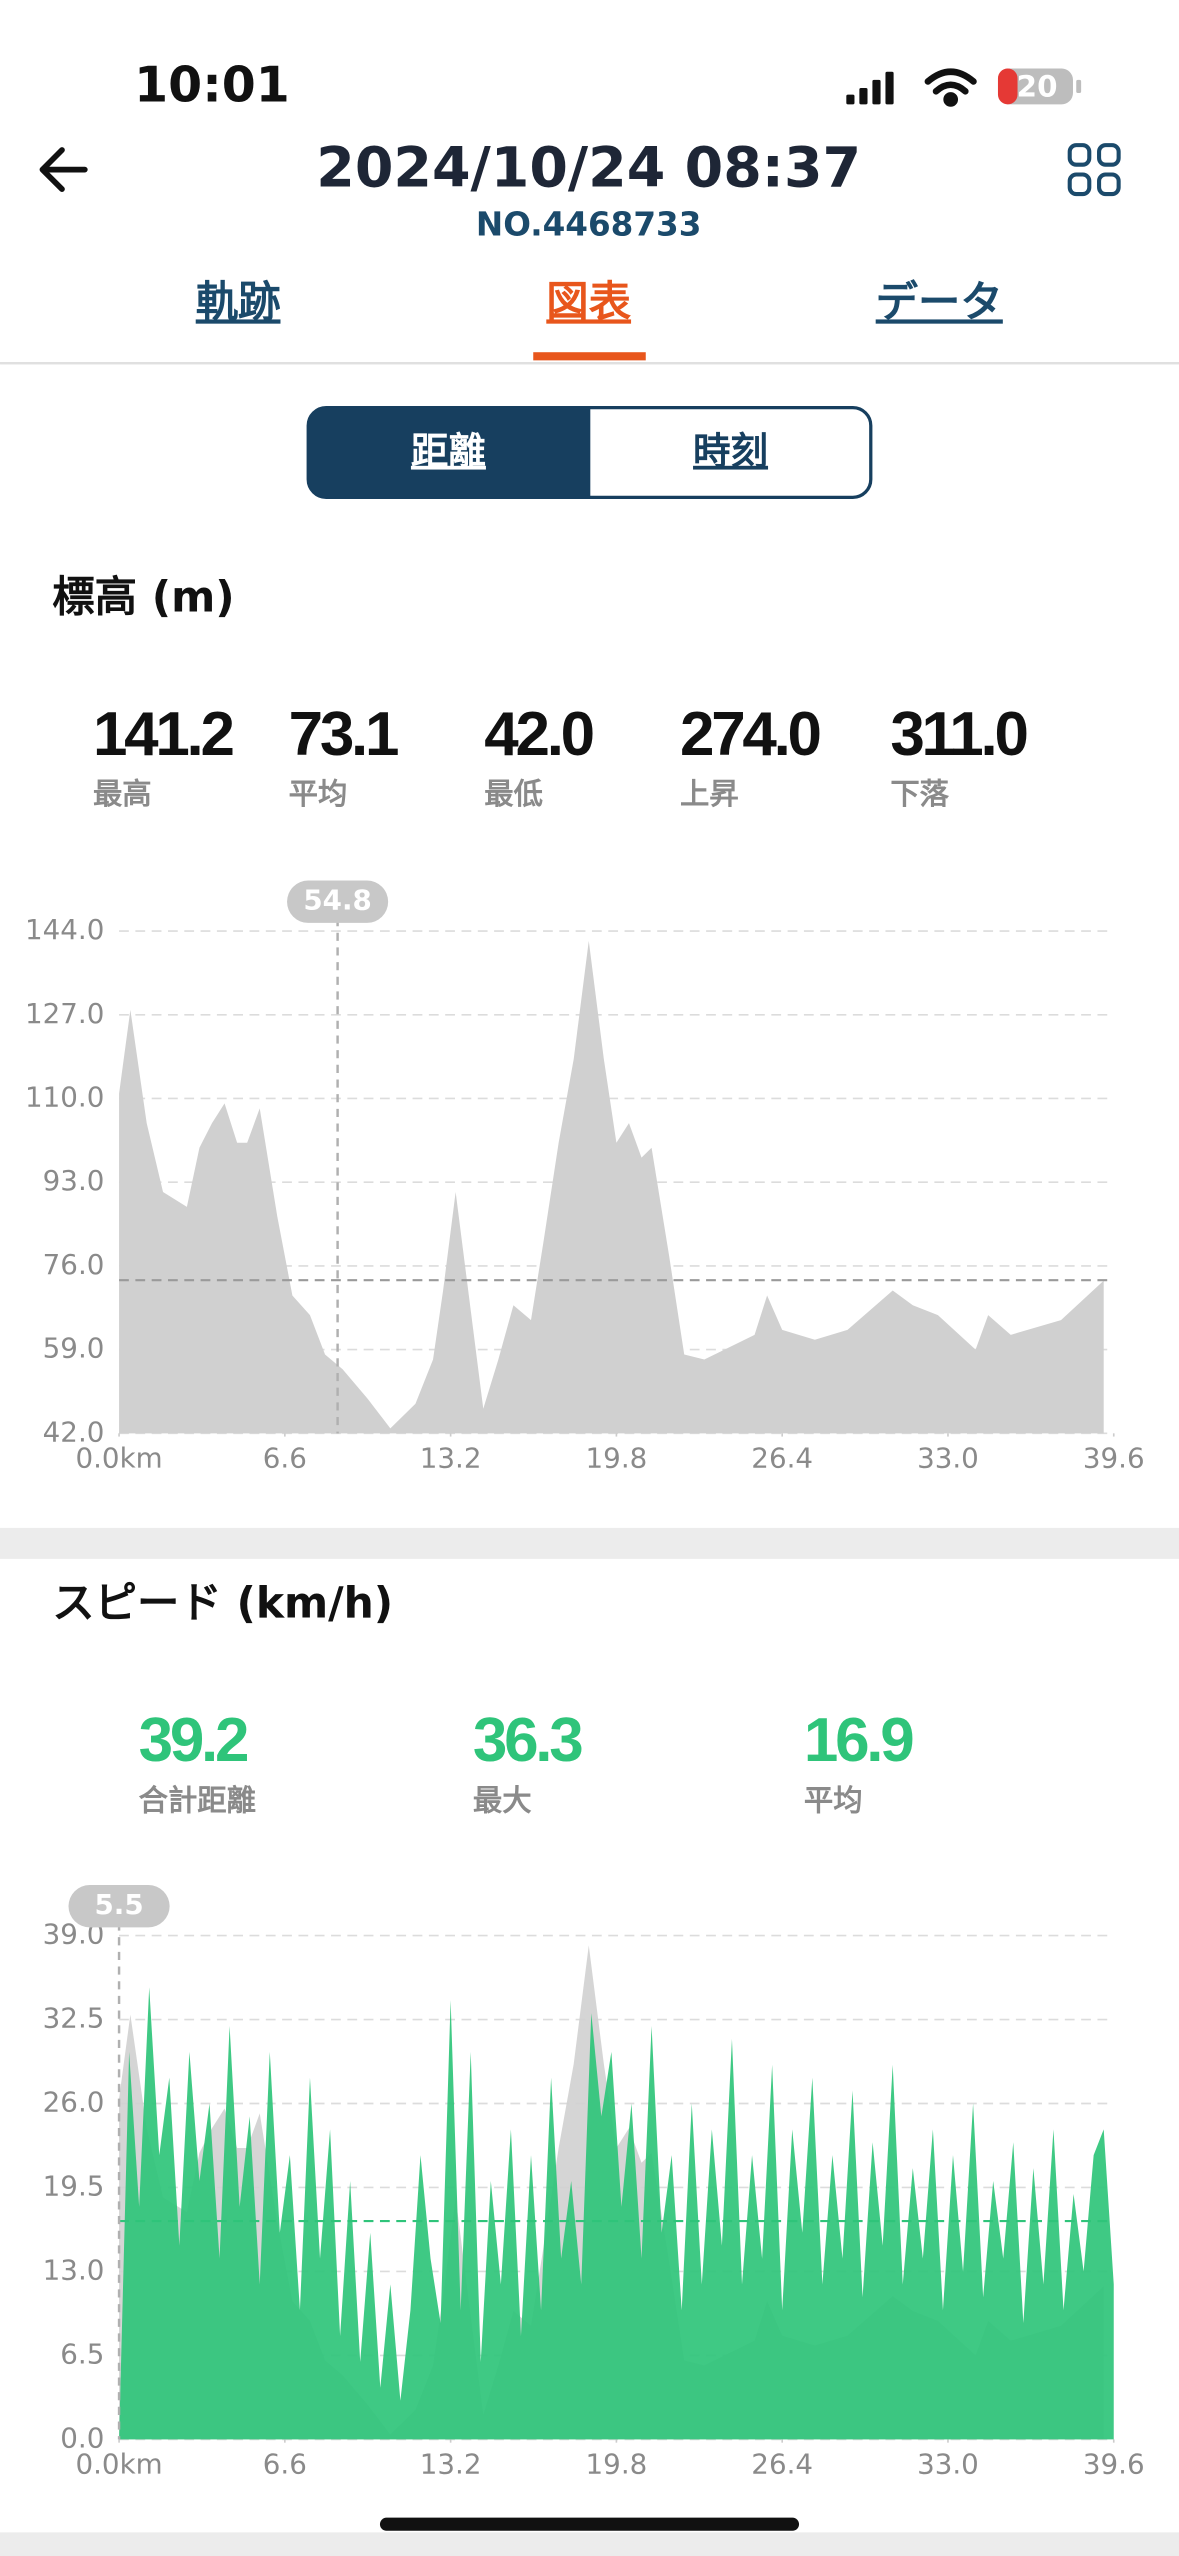 The height and width of the screenshot is (2556, 1179). Describe the element at coordinates (858, 1740) in the screenshot. I see `stat-value: 16.9` at that location.